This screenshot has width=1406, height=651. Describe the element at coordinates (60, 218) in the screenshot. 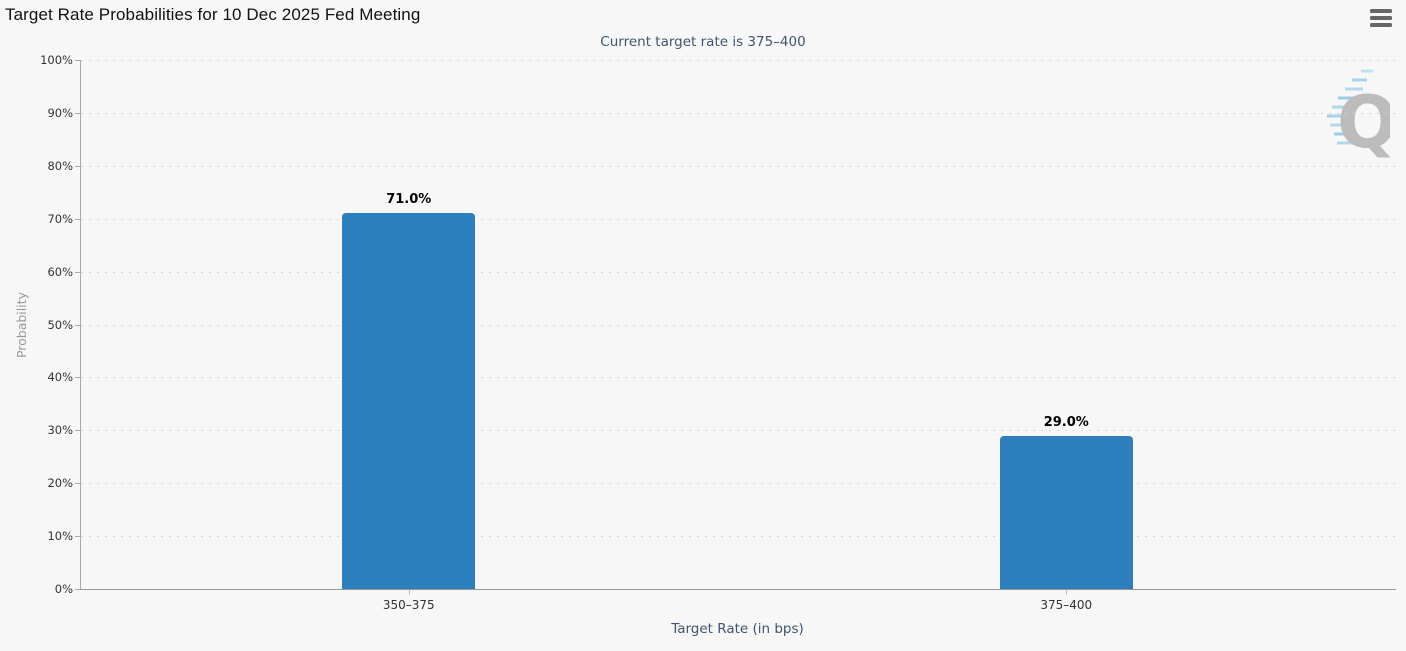

I see `y-axis-tick-label: 70%` at that location.